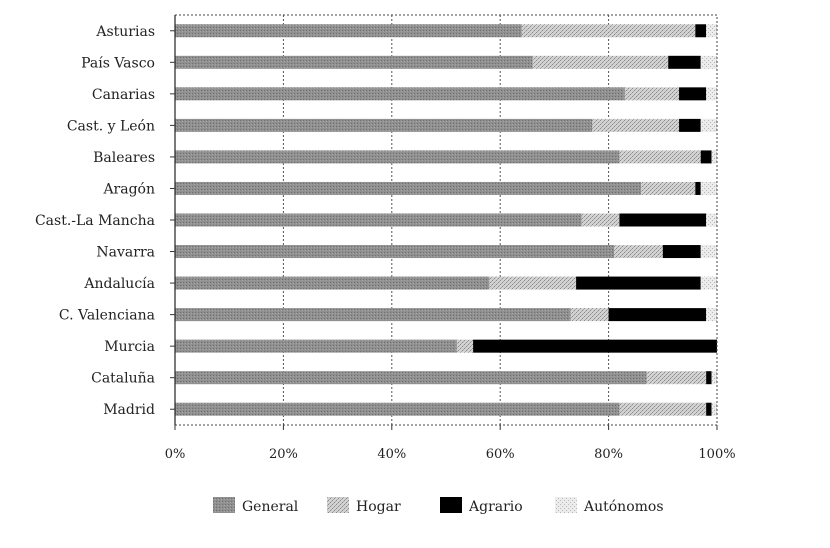 This screenshot has height=548, width=830. What do you see at coordinates (711, 94) in the screenshot?
I see `bar-canarias-autonomos` at bounding box center [711, 94].